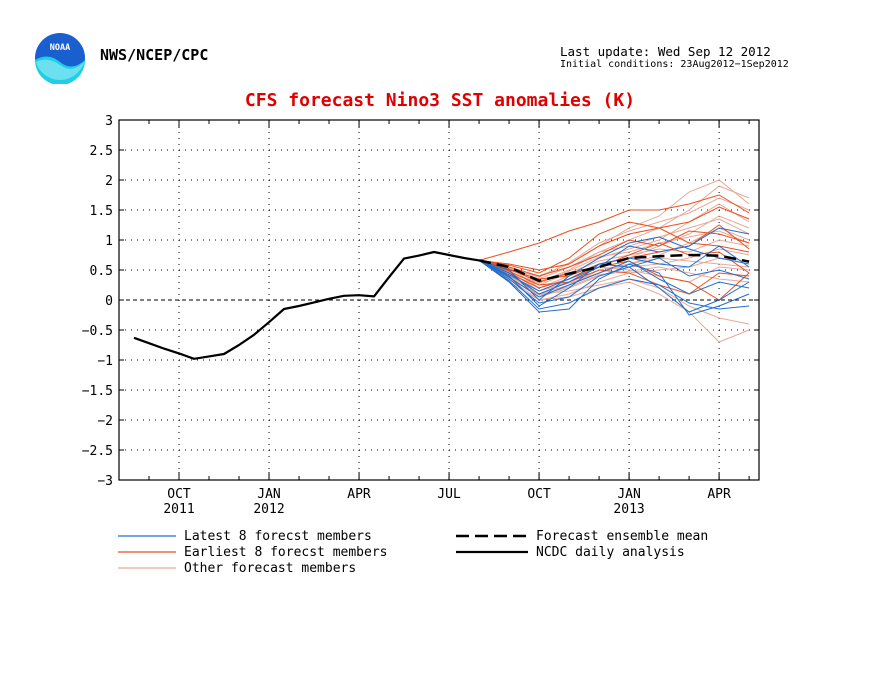 The width and height of the screenshot is (880, 680). What do you see at coordinates (109, 121) in the screenshot?
I see `y-tick-label: 3` at bounding box center [109, 121].